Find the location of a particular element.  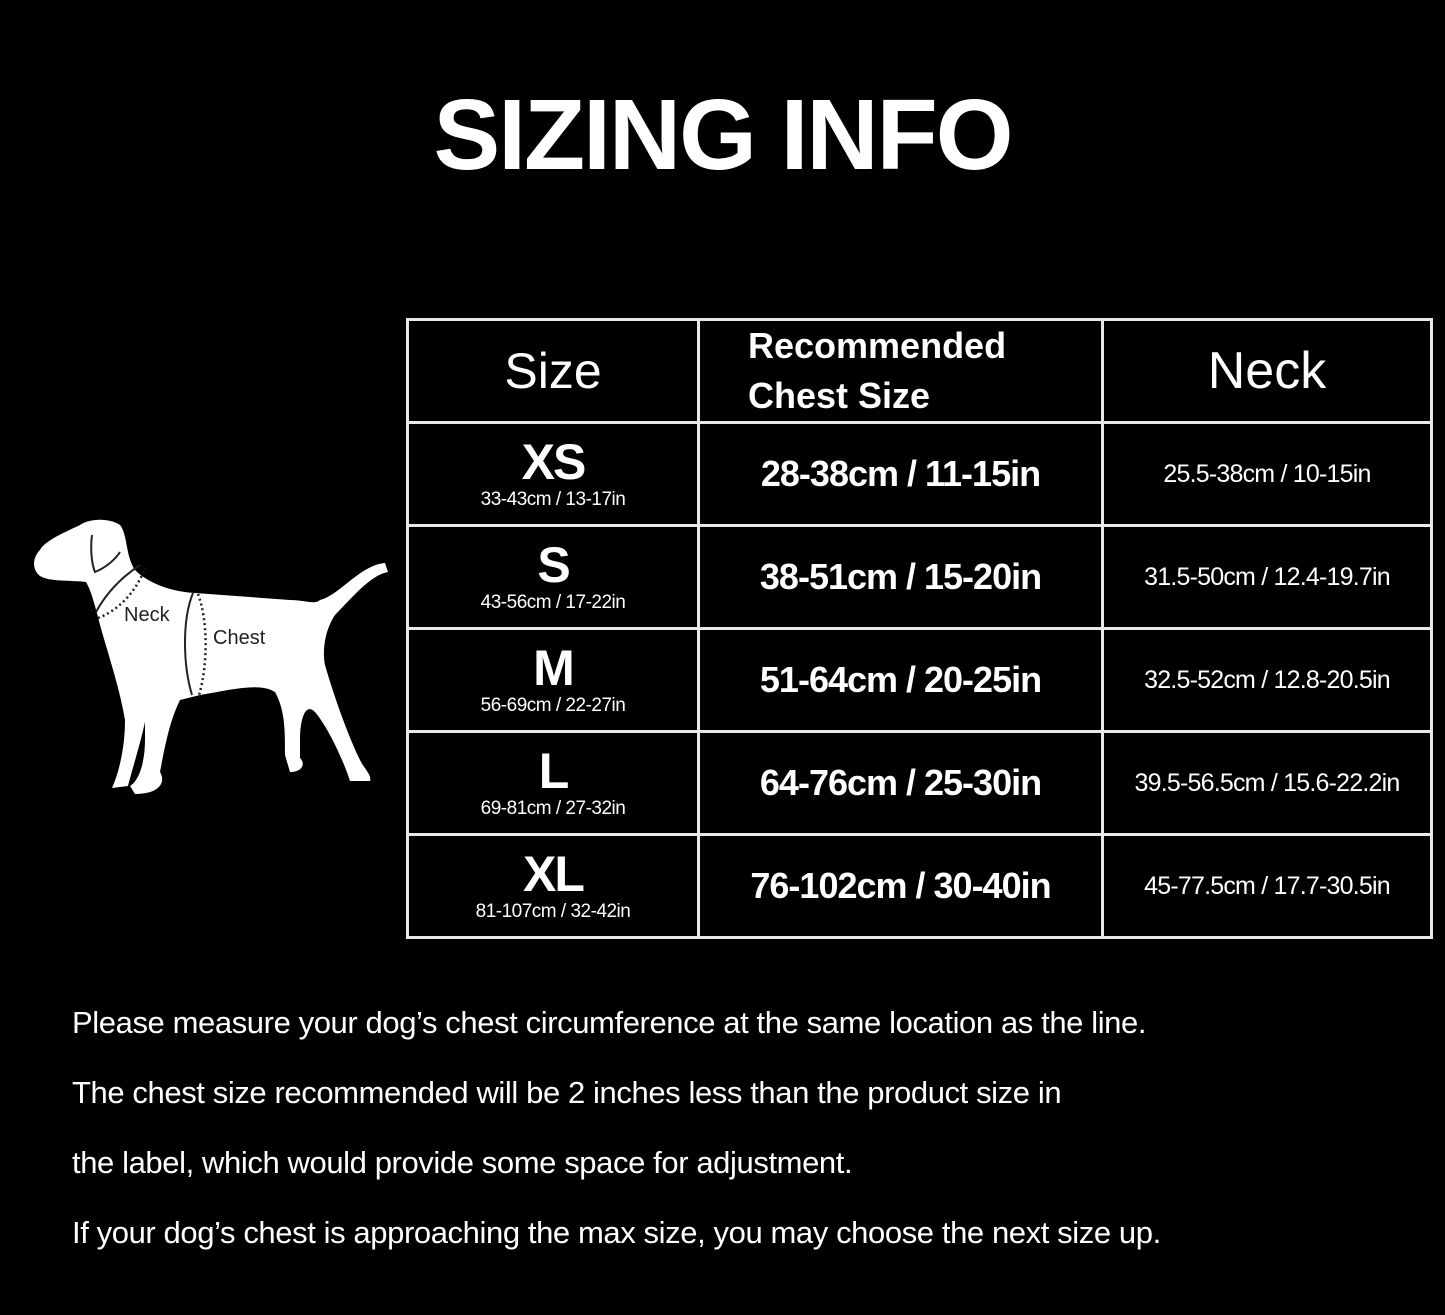

size-label: M is located at coordinates (554, 668).